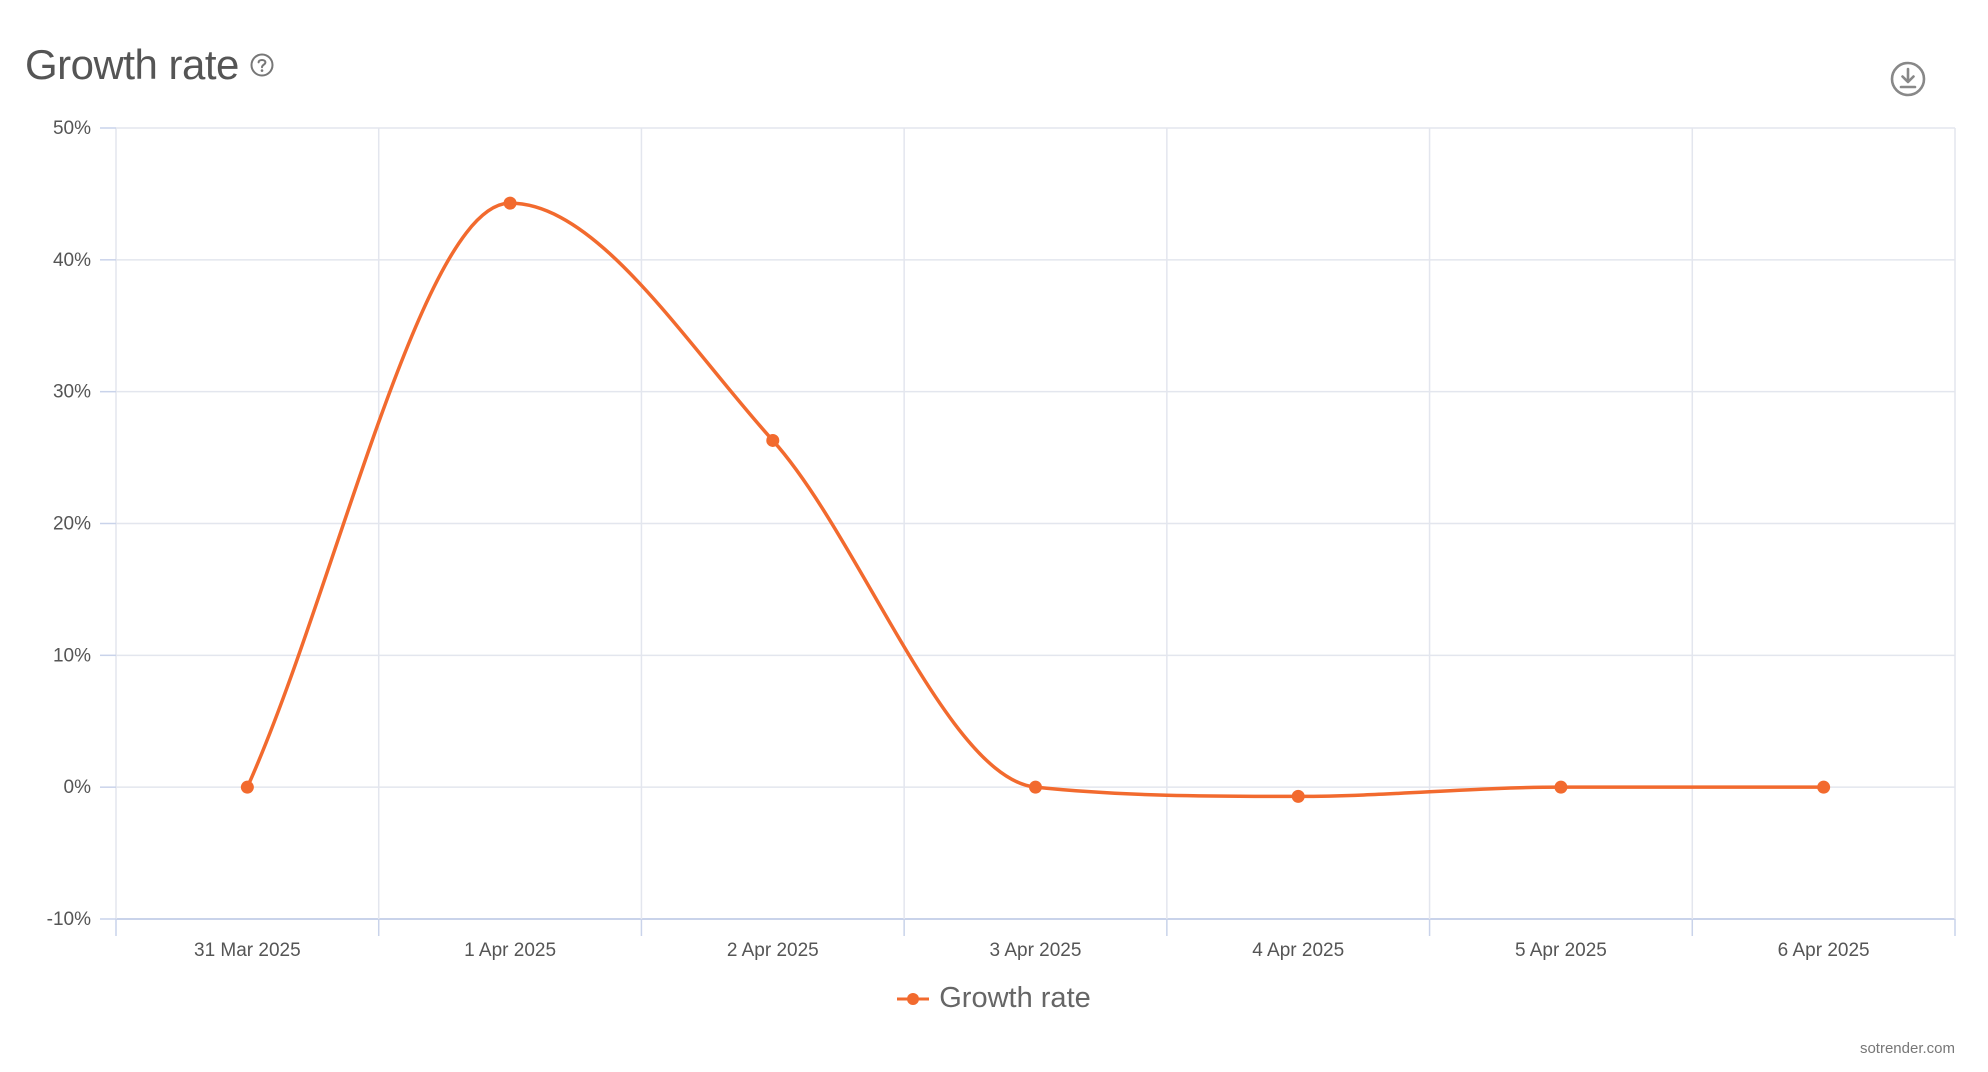 The height and width of the screenshot is (1072, 1988). What do you see at coordinates (1907, 1048) in the screenshot?
I see `credit-link: sotrender.com` at bounding box center [1907, 1048].